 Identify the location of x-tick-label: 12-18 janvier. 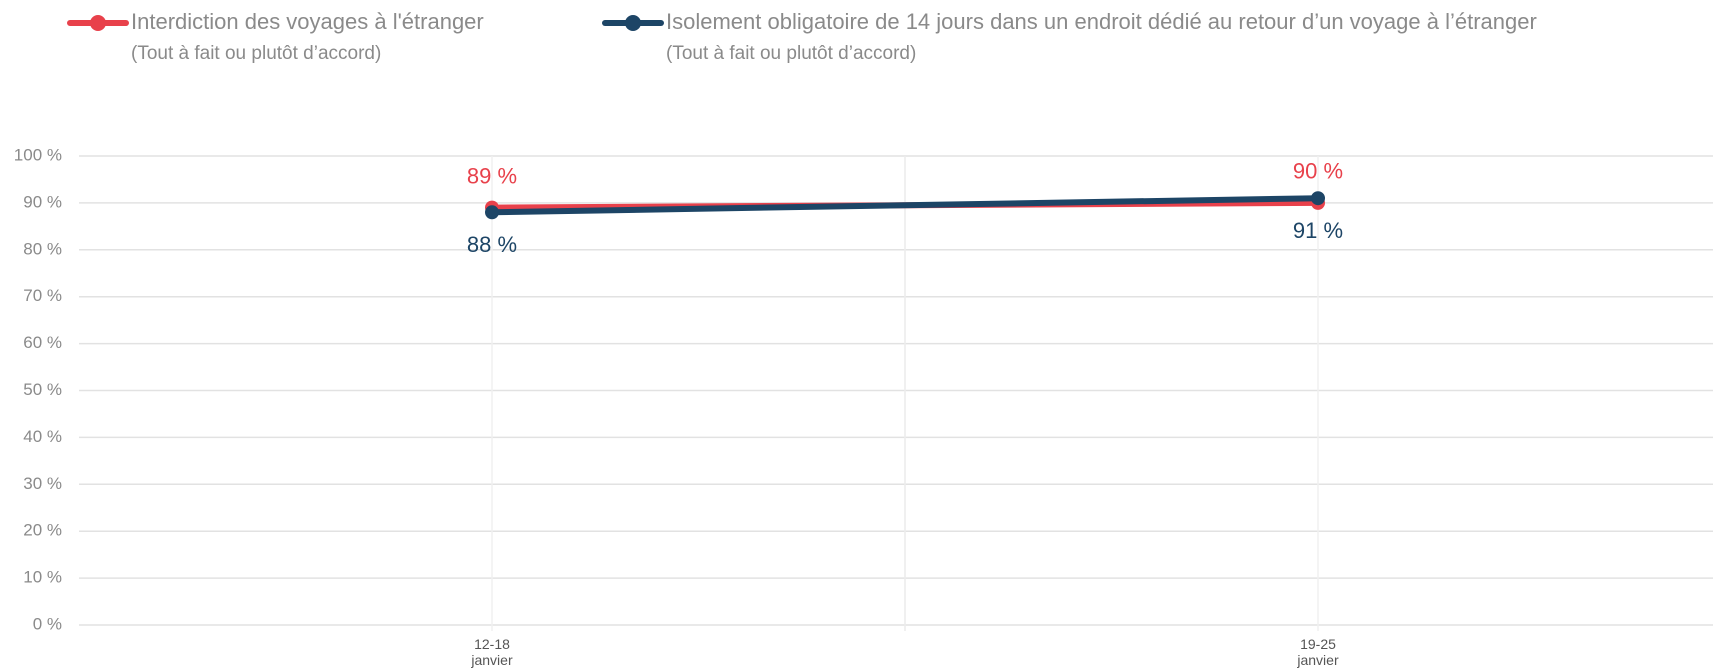
(491, 652).